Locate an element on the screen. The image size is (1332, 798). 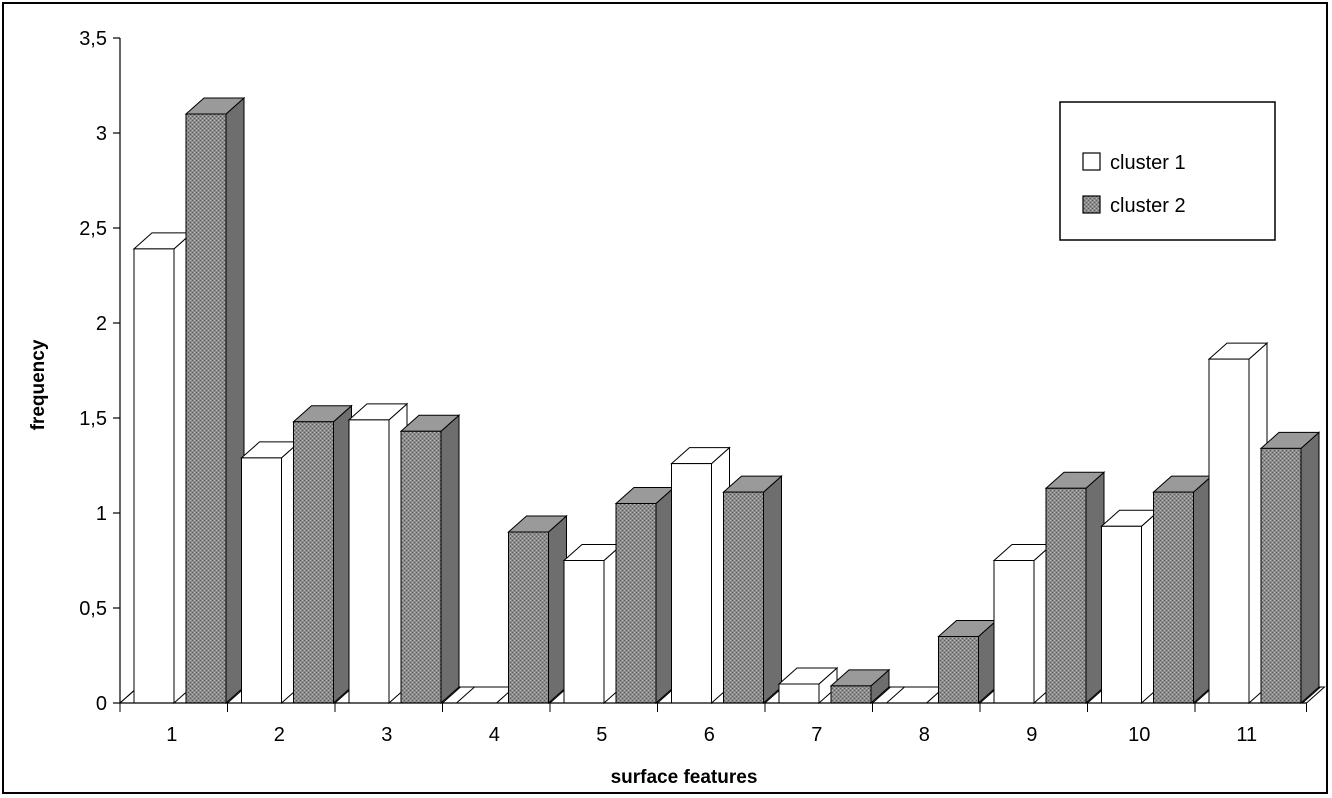
x-tick-label: 3 is located at coordinates (386, 735).